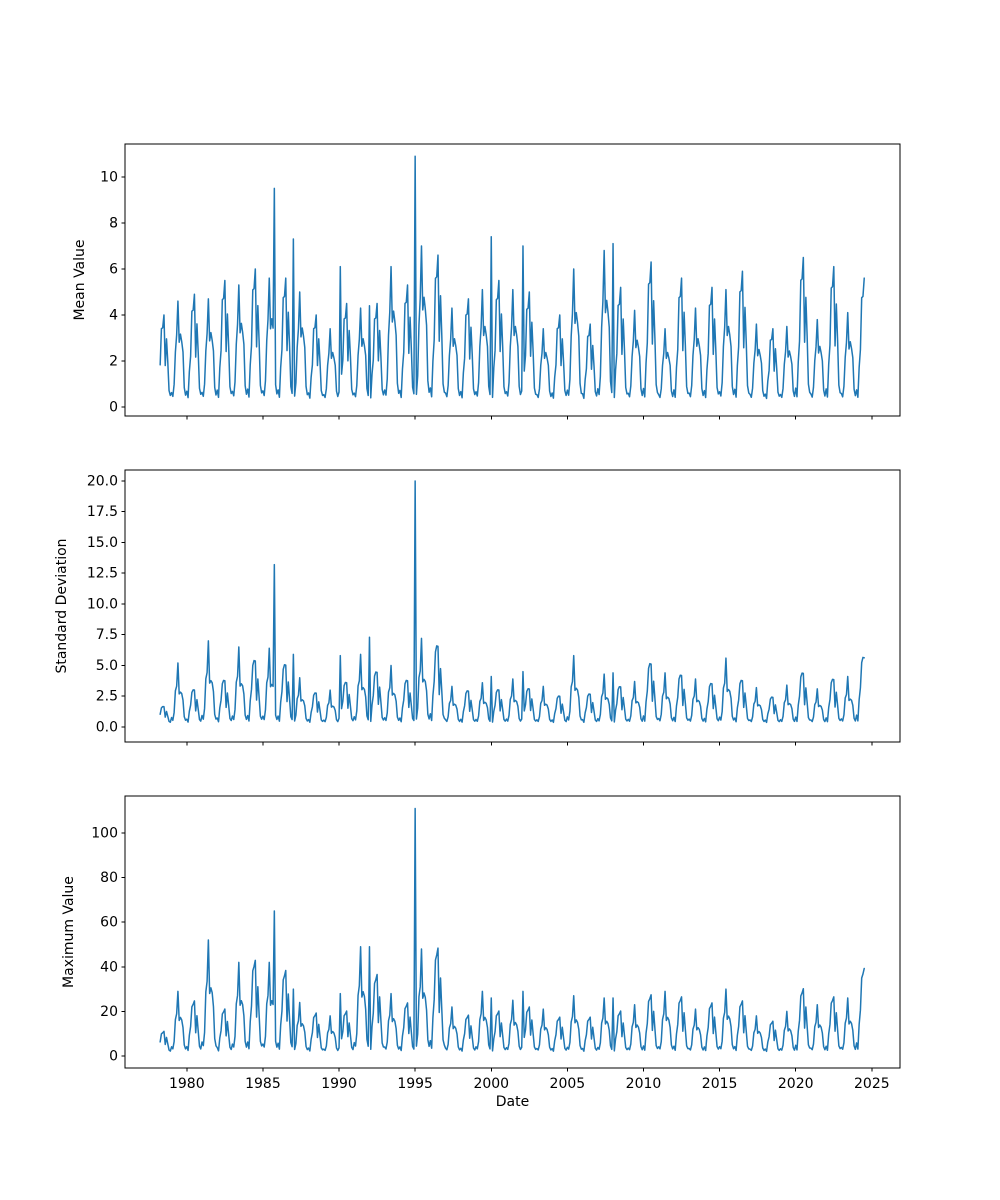 The height and width of the screenshot is (1200, 1000). Describe the element at coordinates (69, 932) in the screenshot. I see `y-axis-label: Maximum Value` at that location.